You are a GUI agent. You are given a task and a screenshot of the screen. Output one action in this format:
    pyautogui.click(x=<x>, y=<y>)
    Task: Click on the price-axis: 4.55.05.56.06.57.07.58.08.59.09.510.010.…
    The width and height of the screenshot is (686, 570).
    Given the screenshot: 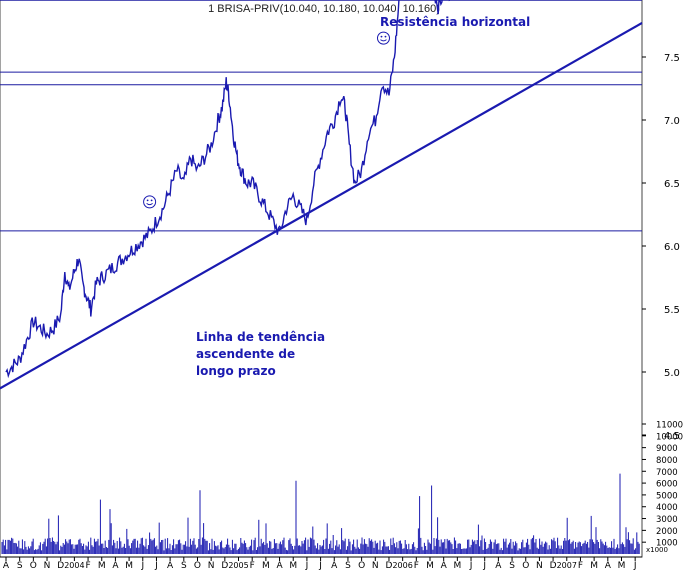 What is the action you would take?
    pyautogui.click(x=661, y=221)
    